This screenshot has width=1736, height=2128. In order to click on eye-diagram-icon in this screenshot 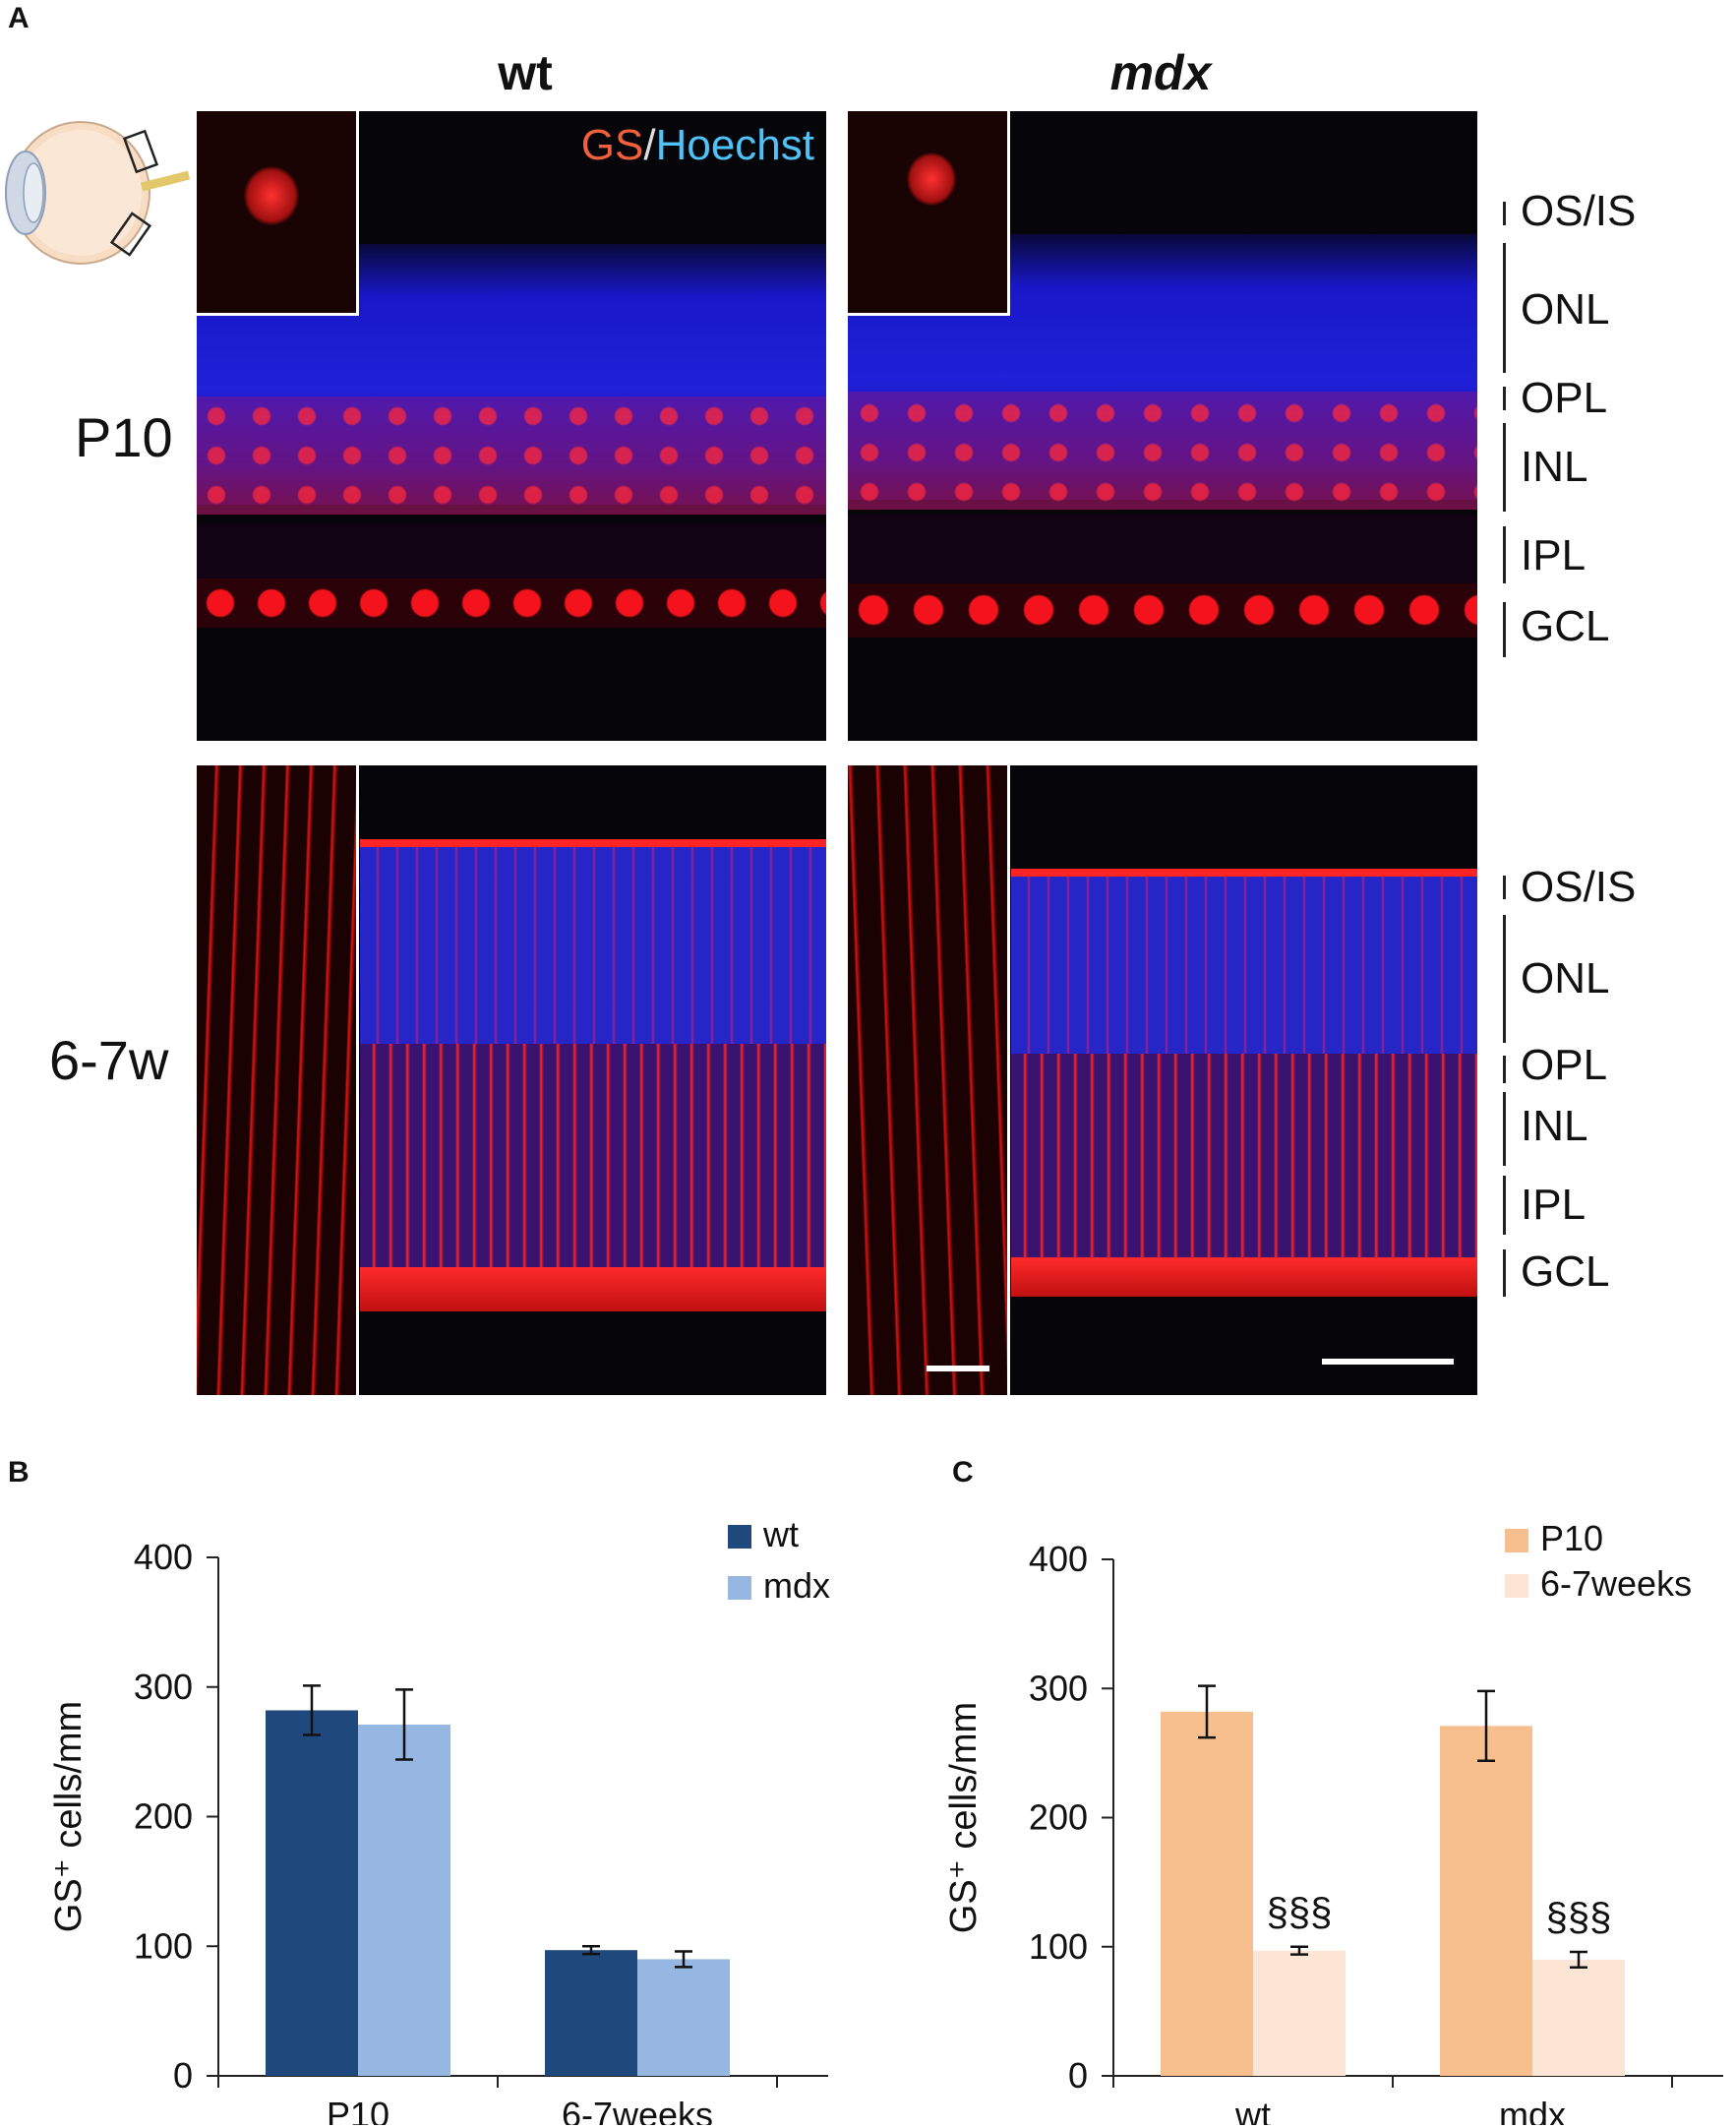, I will do `click(98, 193)`.